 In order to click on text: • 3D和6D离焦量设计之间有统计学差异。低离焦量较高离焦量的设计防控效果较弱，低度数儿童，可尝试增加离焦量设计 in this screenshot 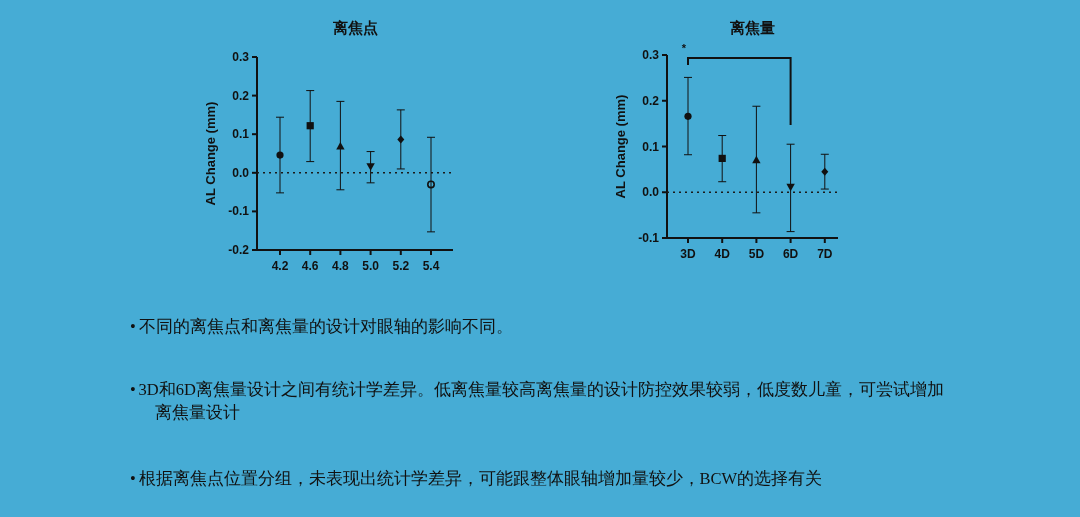, I will do `click(537, 401)`.